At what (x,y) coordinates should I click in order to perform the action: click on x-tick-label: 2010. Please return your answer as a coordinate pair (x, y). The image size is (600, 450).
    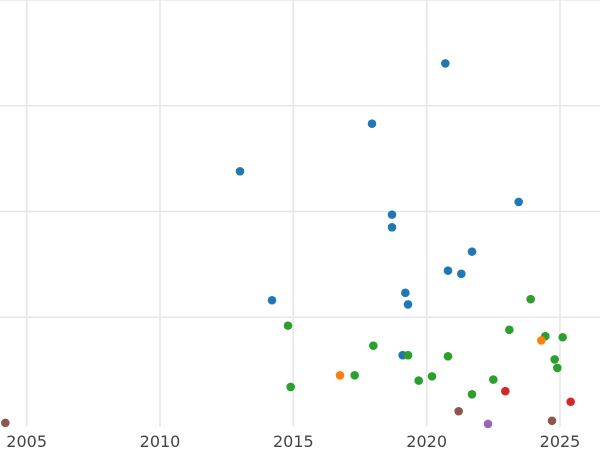
    Looking at the image, I should click on (160, 441).